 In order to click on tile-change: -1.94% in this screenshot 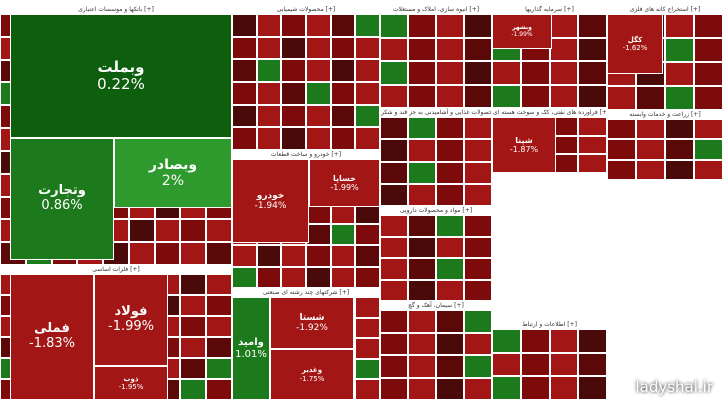, I will do `click(270, 206)`.